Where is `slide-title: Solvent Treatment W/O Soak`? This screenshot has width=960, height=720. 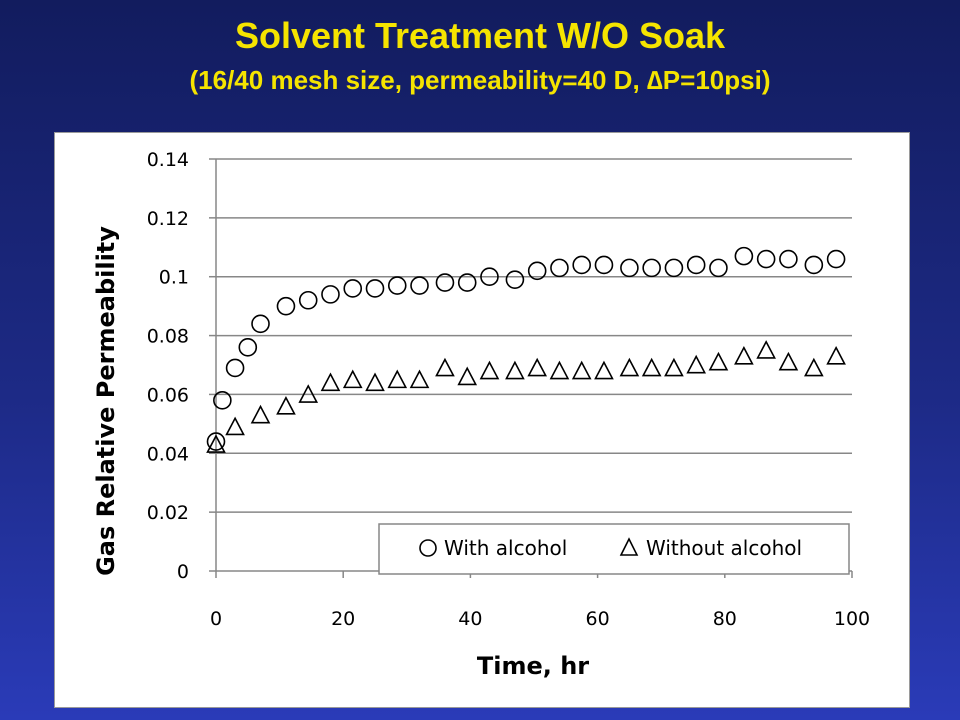 slide-title: Solvent Treatment W/O Soak is located at coordinates (480, 35).